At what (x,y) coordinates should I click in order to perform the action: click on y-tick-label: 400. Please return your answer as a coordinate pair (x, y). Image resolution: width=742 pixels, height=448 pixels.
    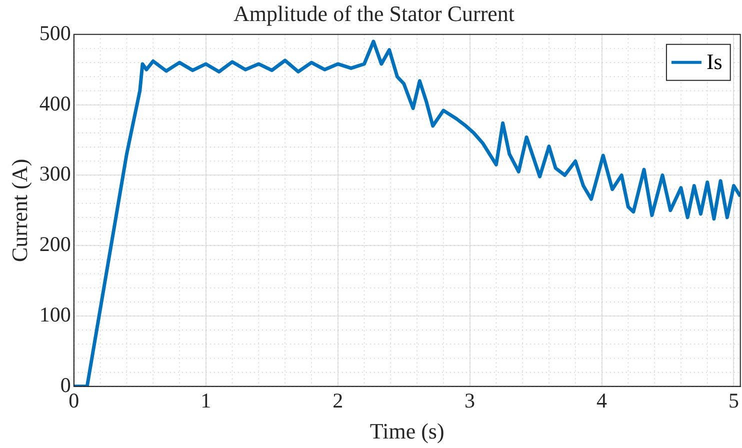
    Looking at the image, I should click on (55, 103).